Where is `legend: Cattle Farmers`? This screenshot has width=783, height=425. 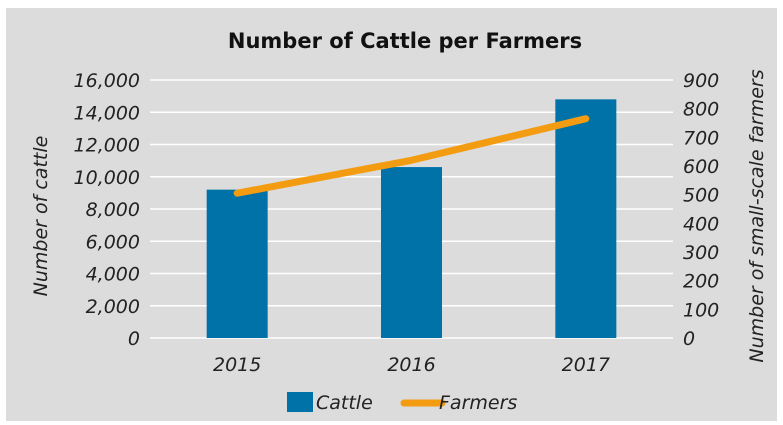
legend: Cattle Farmers is located at coordinates (402, 403).